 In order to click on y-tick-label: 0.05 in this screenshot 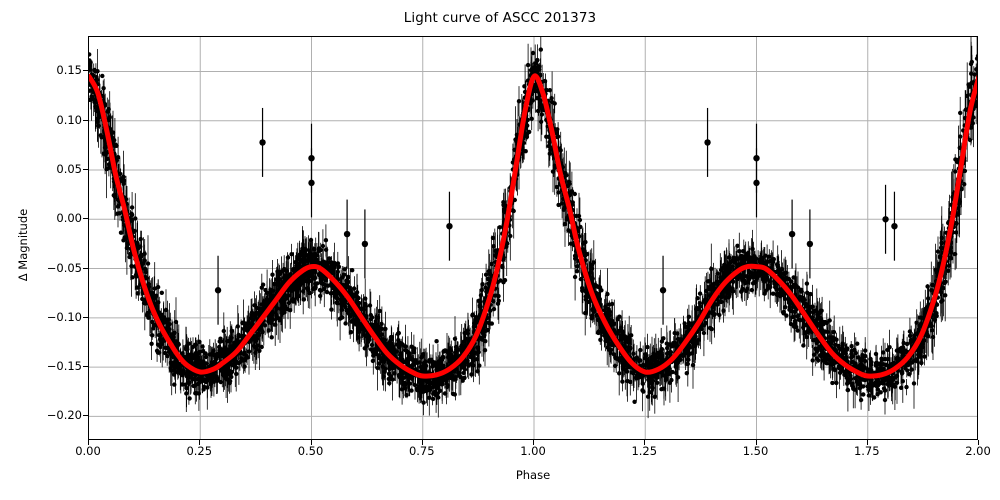, I will do `click(69, 169)`.